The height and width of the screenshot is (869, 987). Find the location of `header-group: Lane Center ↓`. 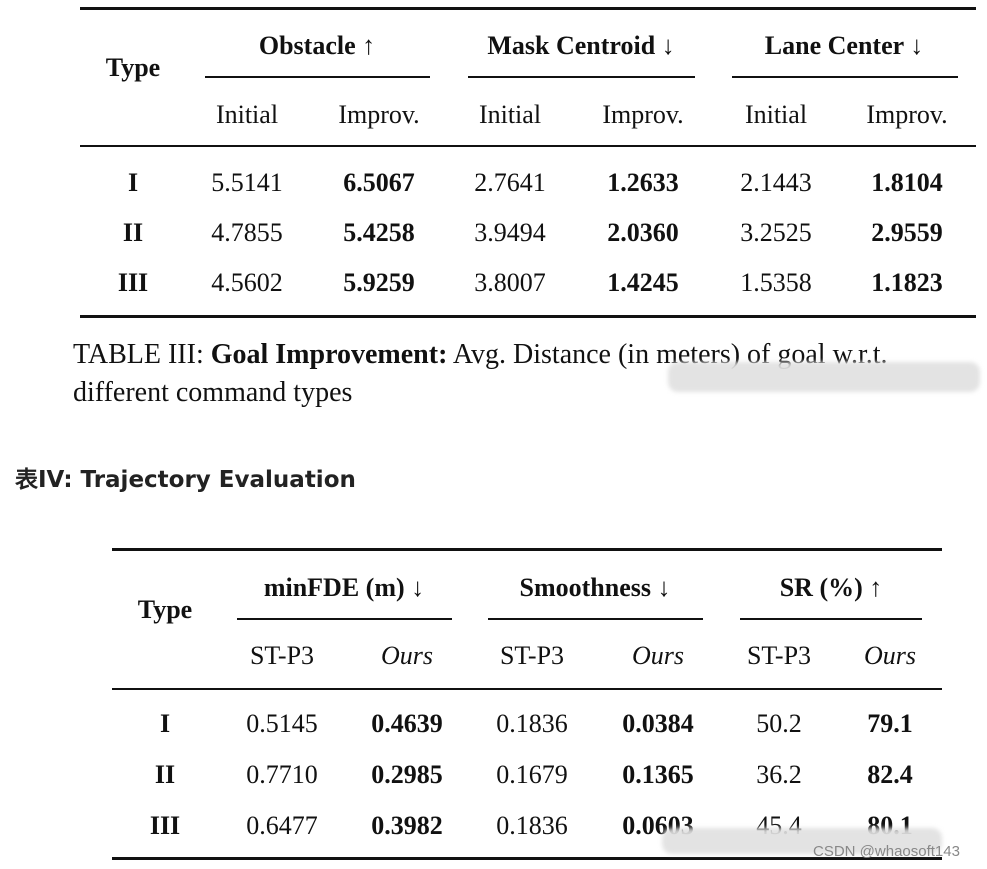

header-group: Lane Center ↓ is located at coordinates (844, 45).